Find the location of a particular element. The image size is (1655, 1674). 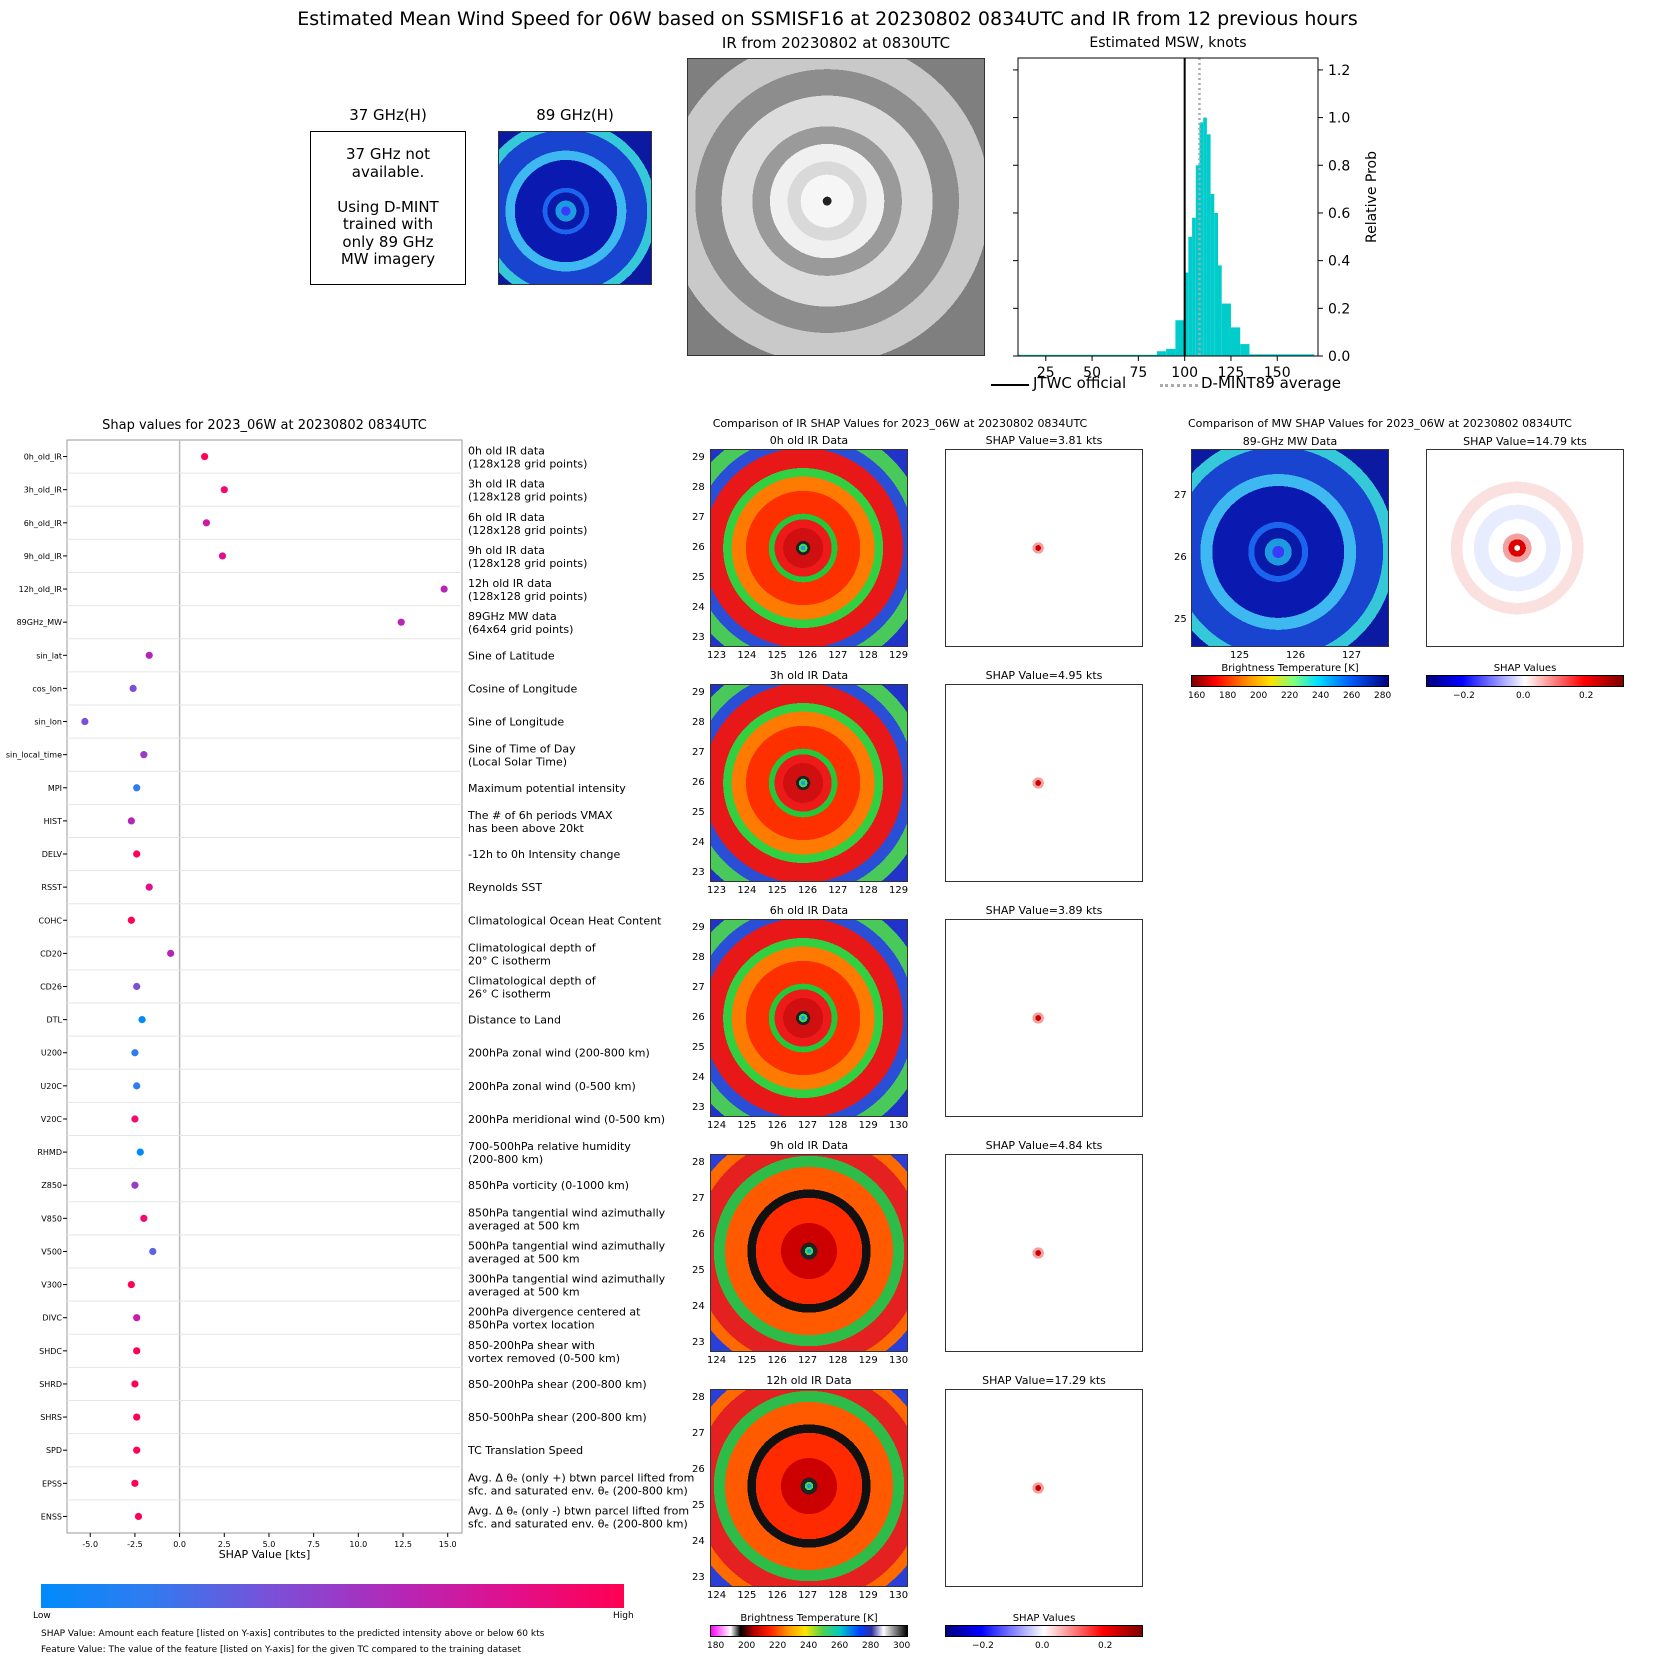

ir-ytick-label: 27 is located at coordinates (698, 517).